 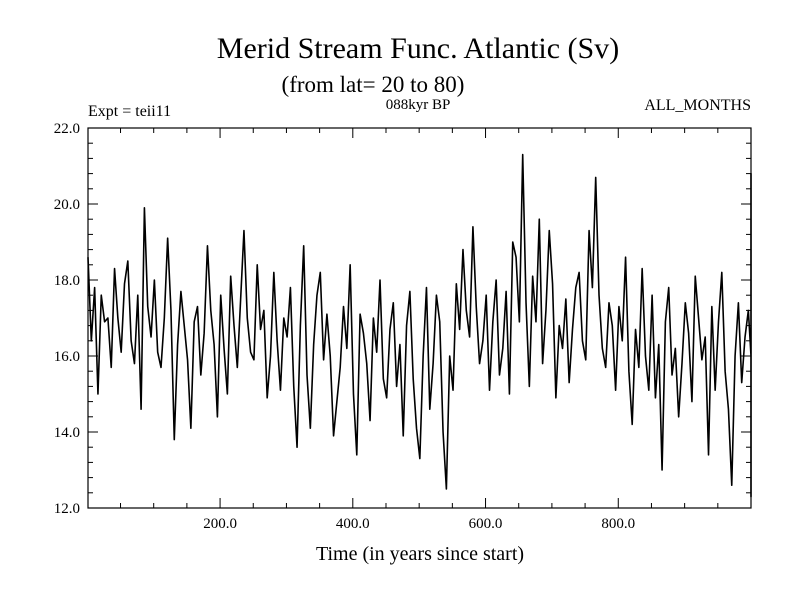 I want to click on y-tick-label: 12.0, so click(x=67, y=509).